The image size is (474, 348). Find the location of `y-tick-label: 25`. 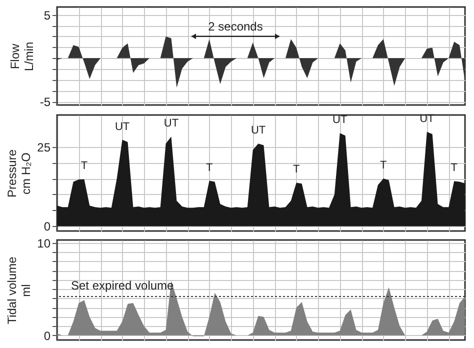

y-tick-label: 25 is located at coordinates (44, 147).